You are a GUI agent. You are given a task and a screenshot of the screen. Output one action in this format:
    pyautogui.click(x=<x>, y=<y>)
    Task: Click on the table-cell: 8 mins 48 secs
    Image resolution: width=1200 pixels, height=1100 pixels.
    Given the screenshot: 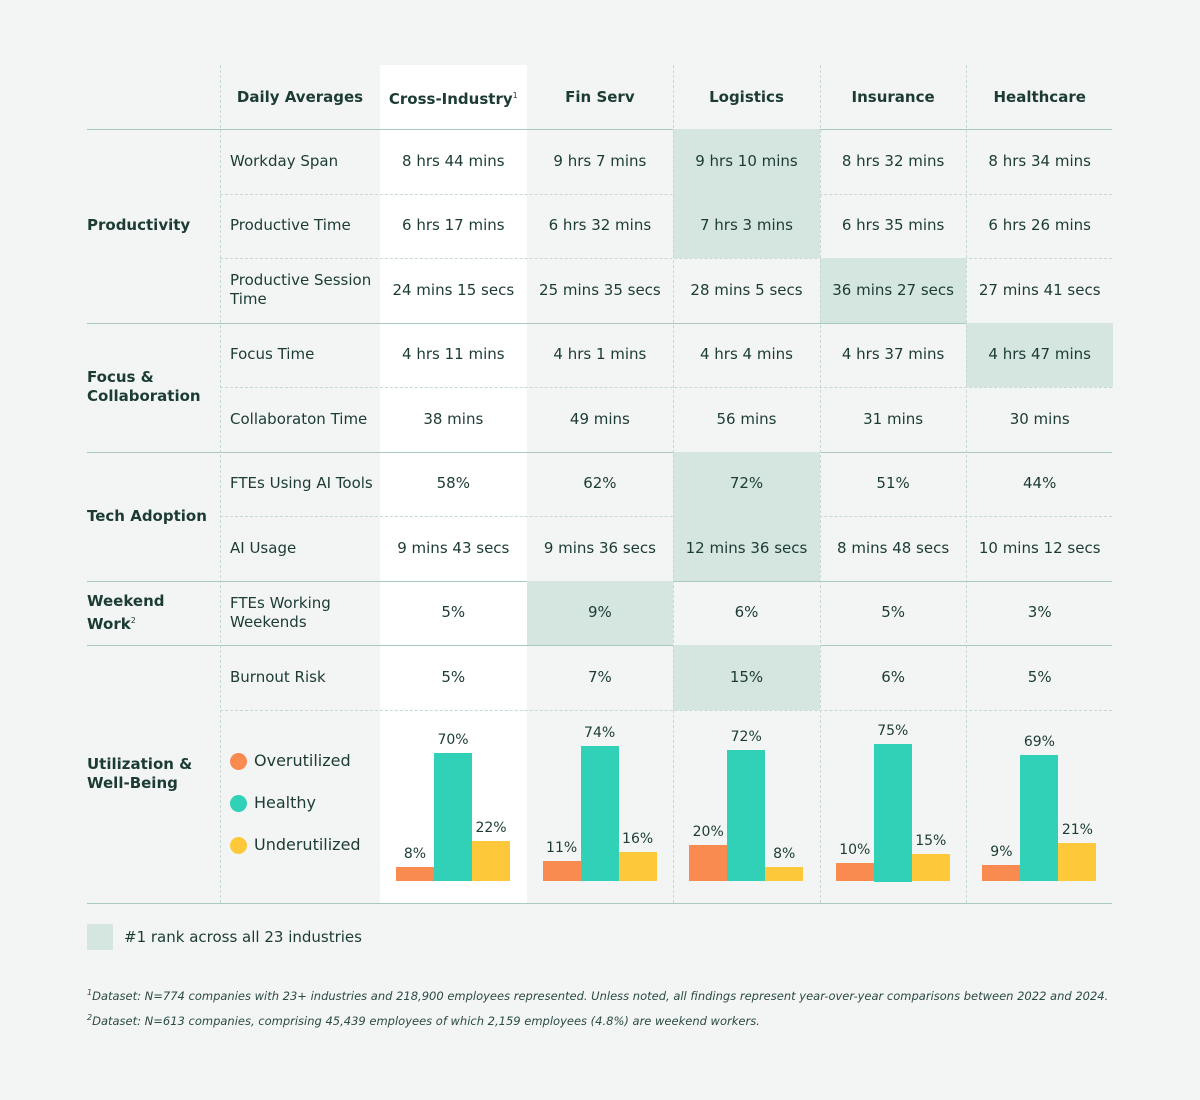 What is the action you would take?
    pyautogui.click(x=893, y=547)
    